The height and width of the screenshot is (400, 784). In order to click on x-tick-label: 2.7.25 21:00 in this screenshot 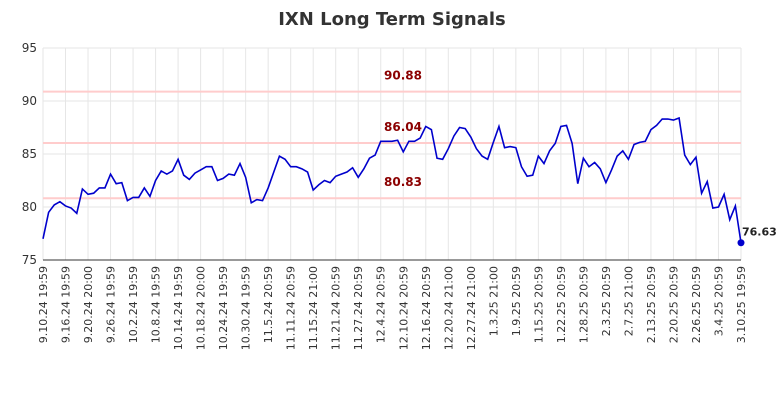, I will do `click(628, 301)`.